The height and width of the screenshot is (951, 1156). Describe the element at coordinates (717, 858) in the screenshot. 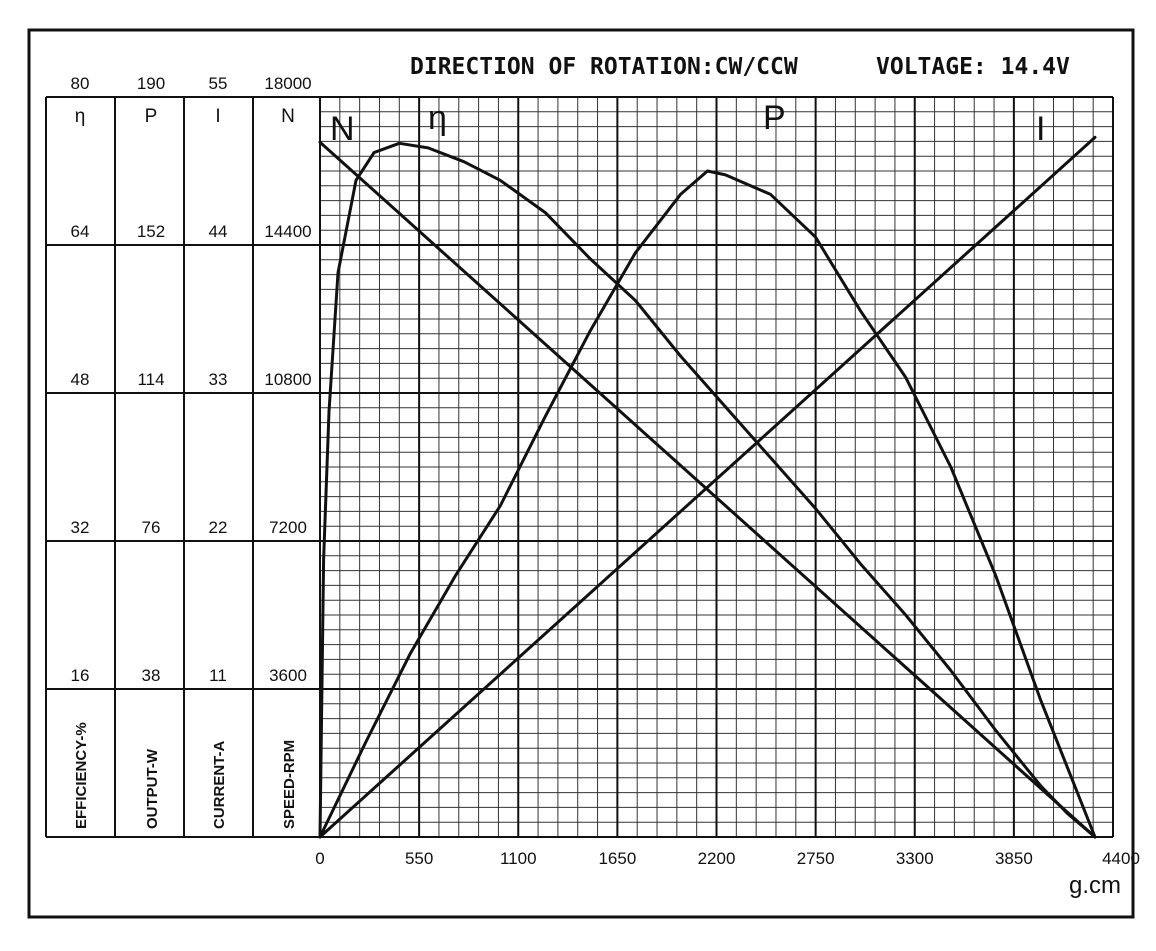

I see `x-tick-label: 2200` at that location.